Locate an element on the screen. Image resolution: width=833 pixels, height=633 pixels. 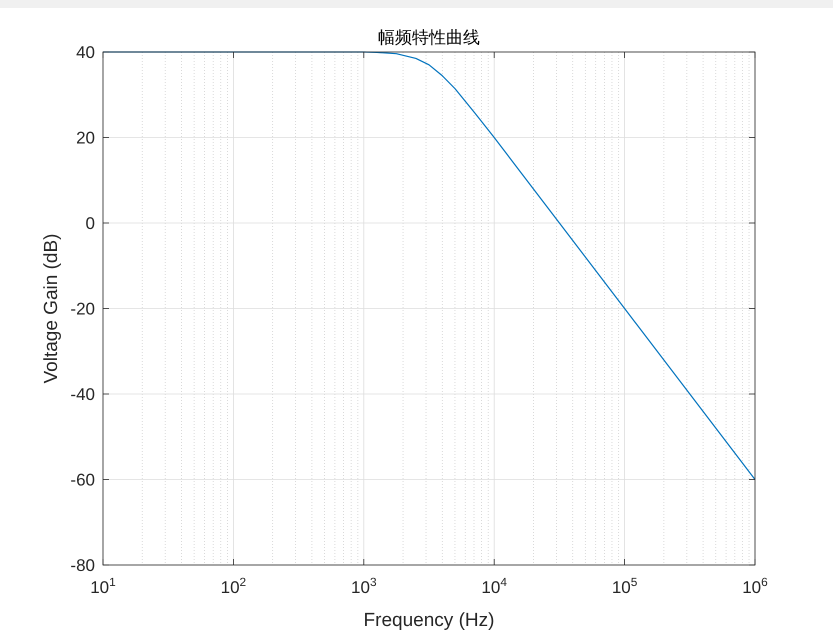
x-tick-label: 10$^{6}$ is located at coordinates (755, 586).